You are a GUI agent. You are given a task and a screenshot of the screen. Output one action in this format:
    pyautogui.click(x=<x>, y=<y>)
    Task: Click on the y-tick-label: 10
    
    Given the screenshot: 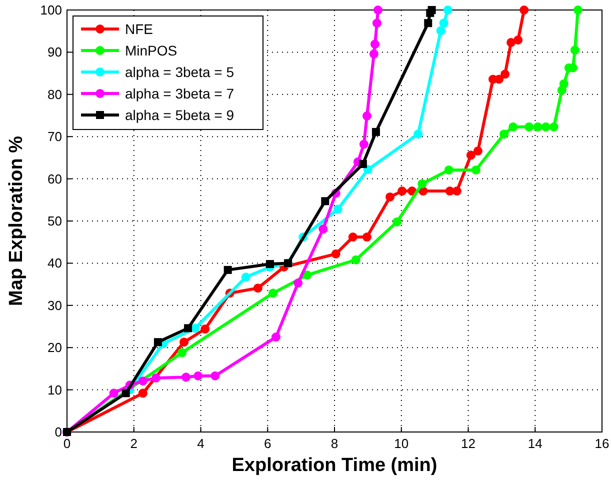 What is the action you would take?
    pyautogui.click(x=55, y=390)
    